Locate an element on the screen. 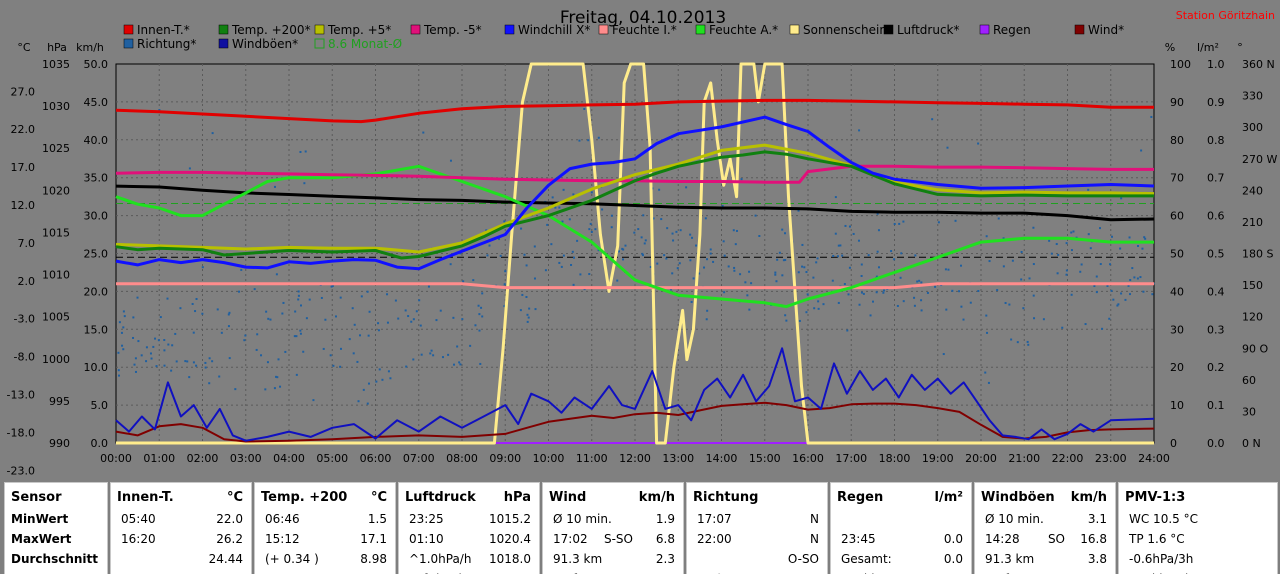  summary-header: Richtung is located at coordinates (726, 497).